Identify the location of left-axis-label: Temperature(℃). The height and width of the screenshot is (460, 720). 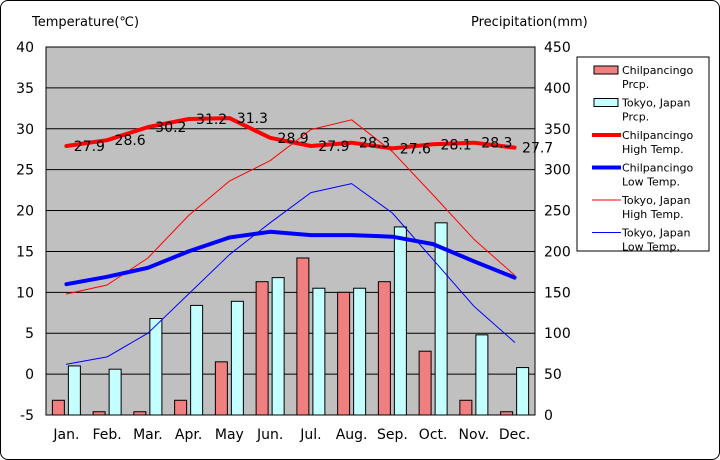
(86, 22).